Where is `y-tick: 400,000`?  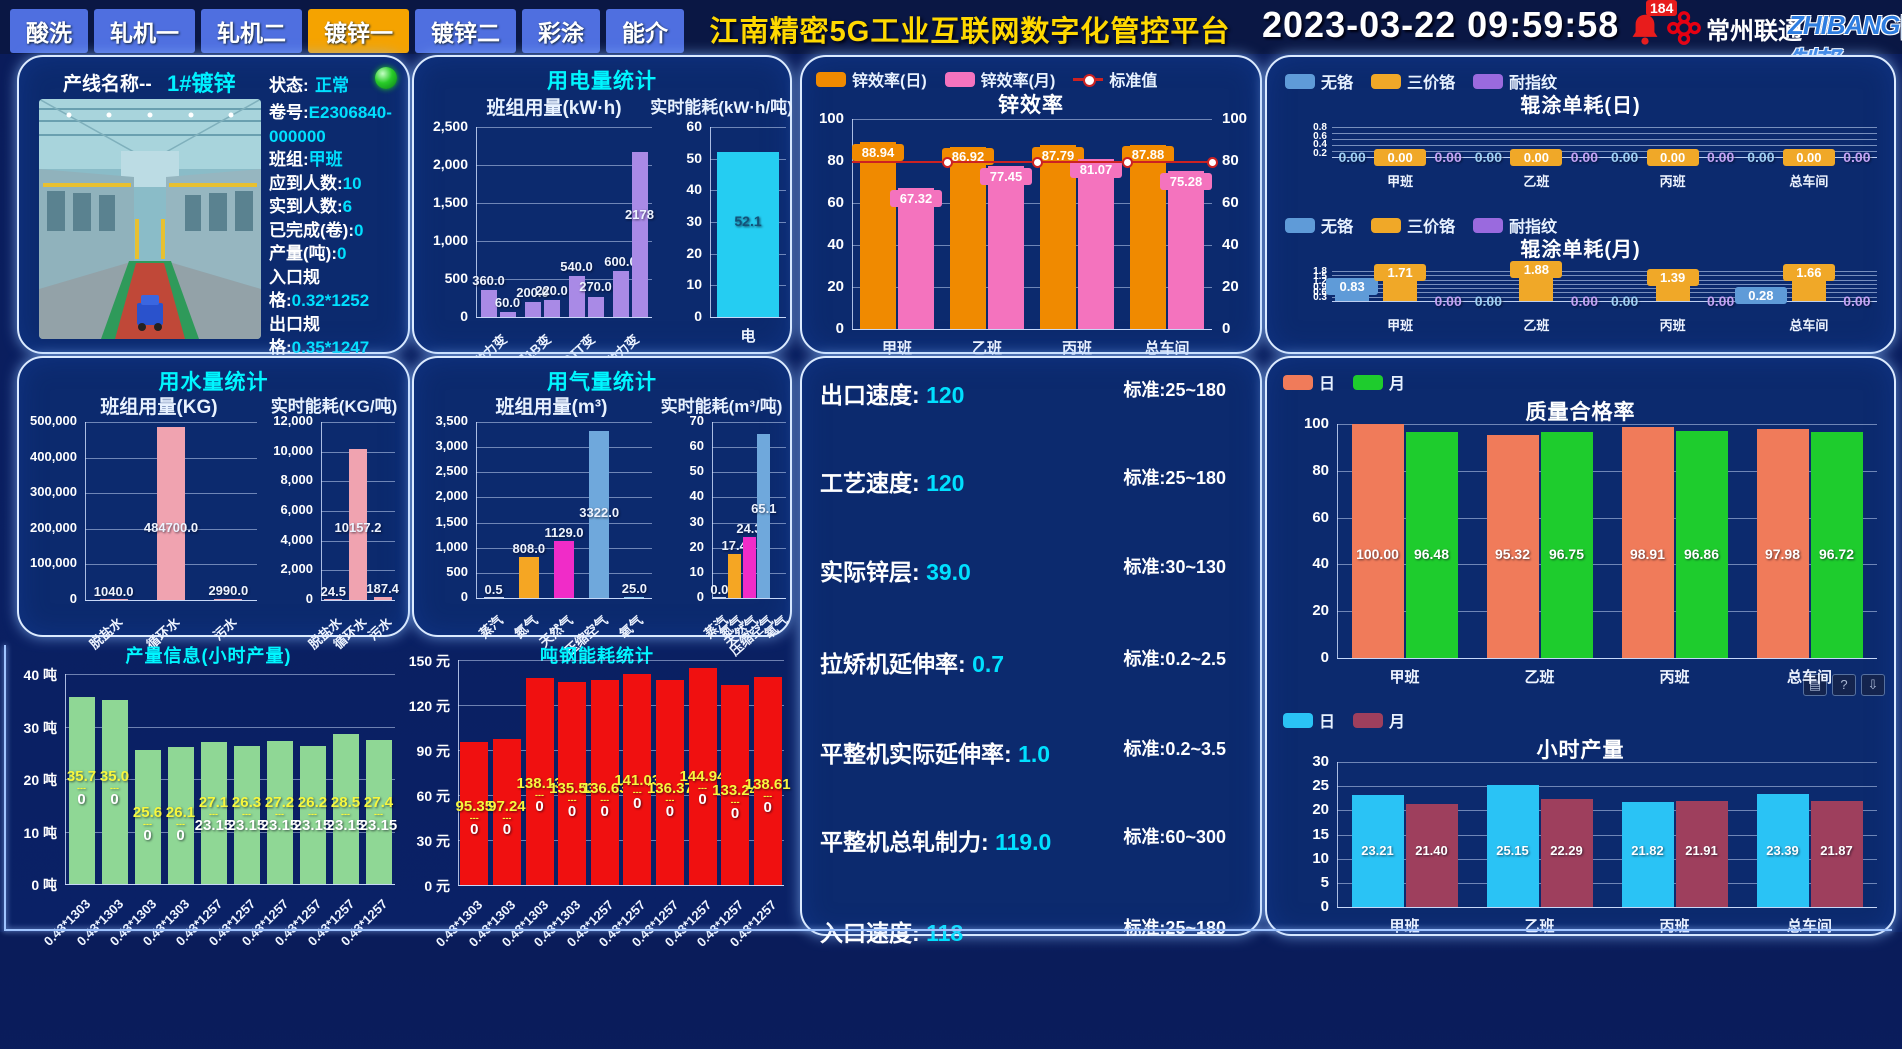
y-tick: 400,000 is located at coordinates (53, 456).